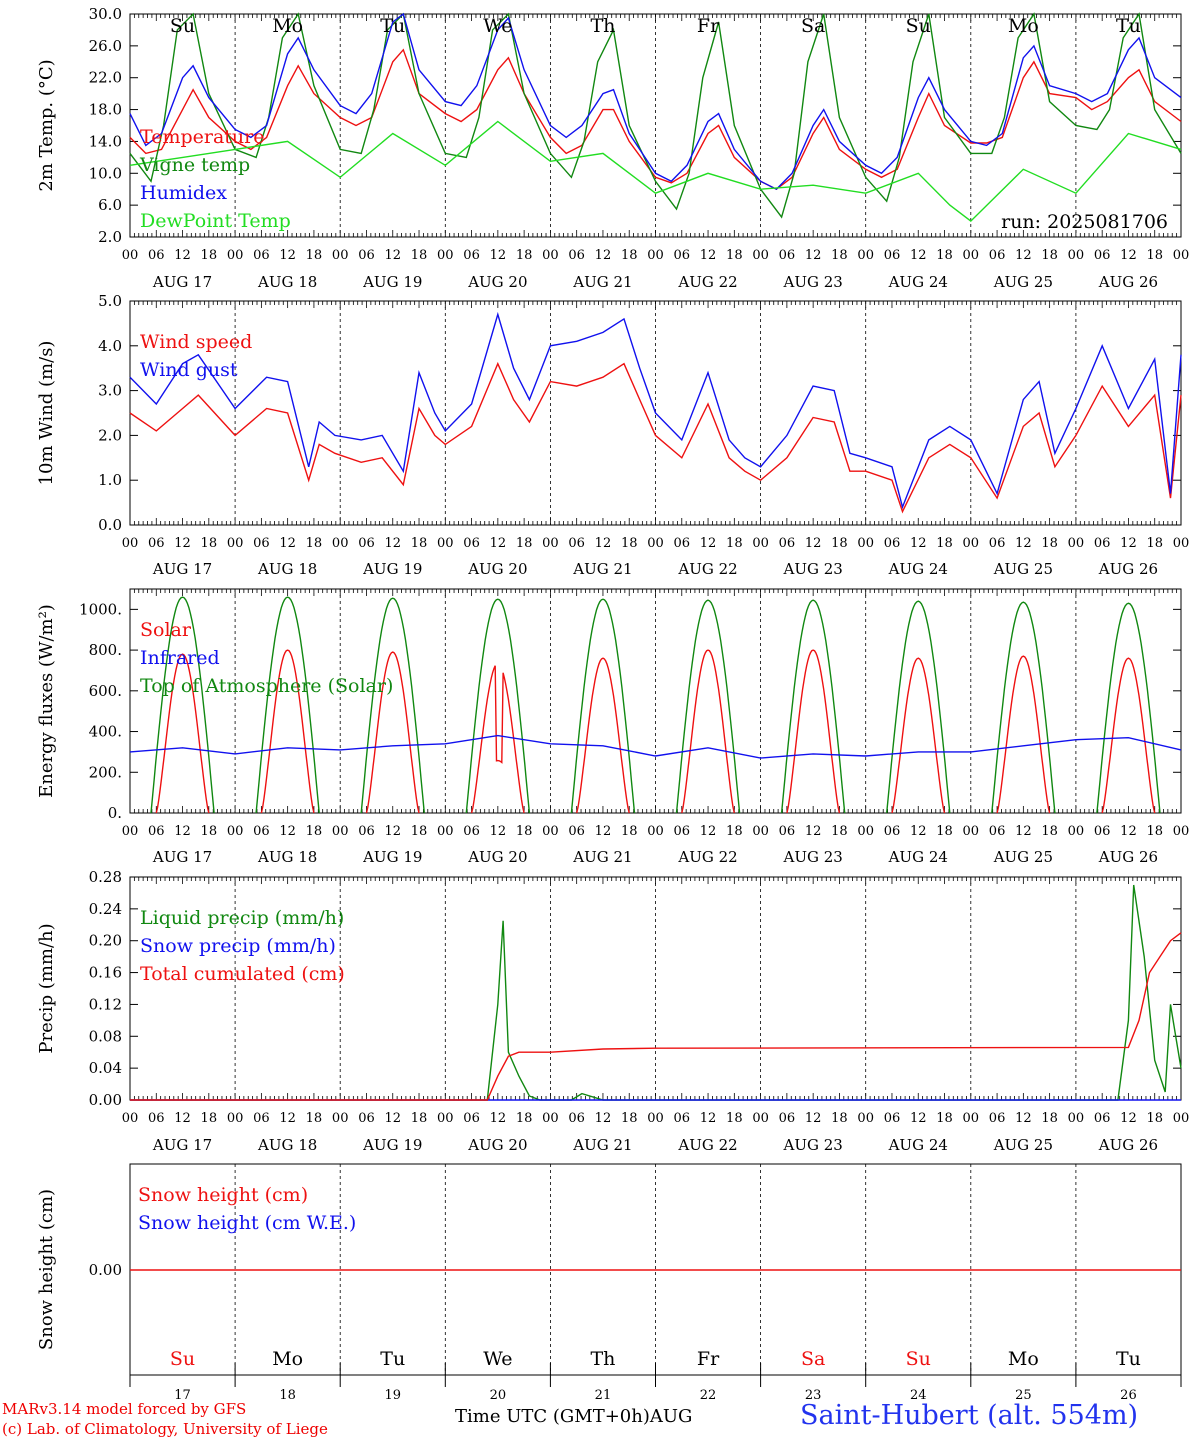  I want to click on legend-entry: DewPoint Temp, so click(215, 221).